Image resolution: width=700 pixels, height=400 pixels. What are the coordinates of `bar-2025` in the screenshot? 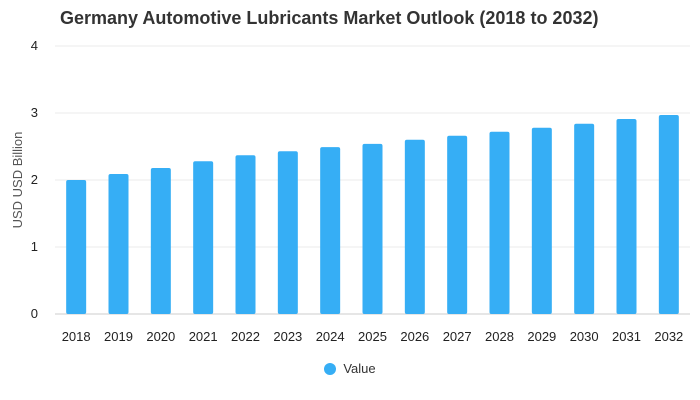 It's located at (372, 228).